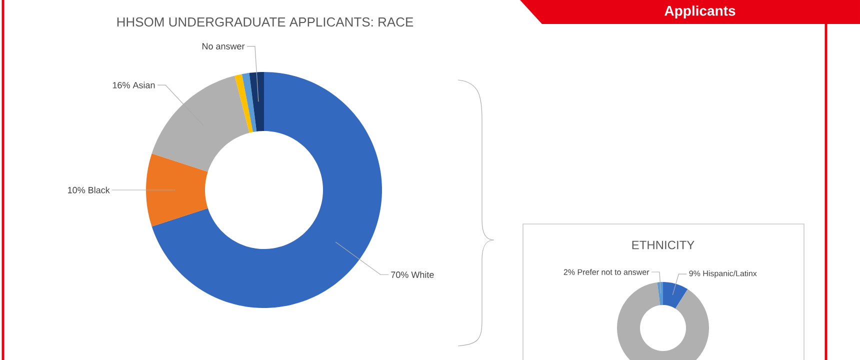 The width and height of the screenshot is (860, 360). I want to click on slice-label: Hispanic/Latinx, so click(730, 274).